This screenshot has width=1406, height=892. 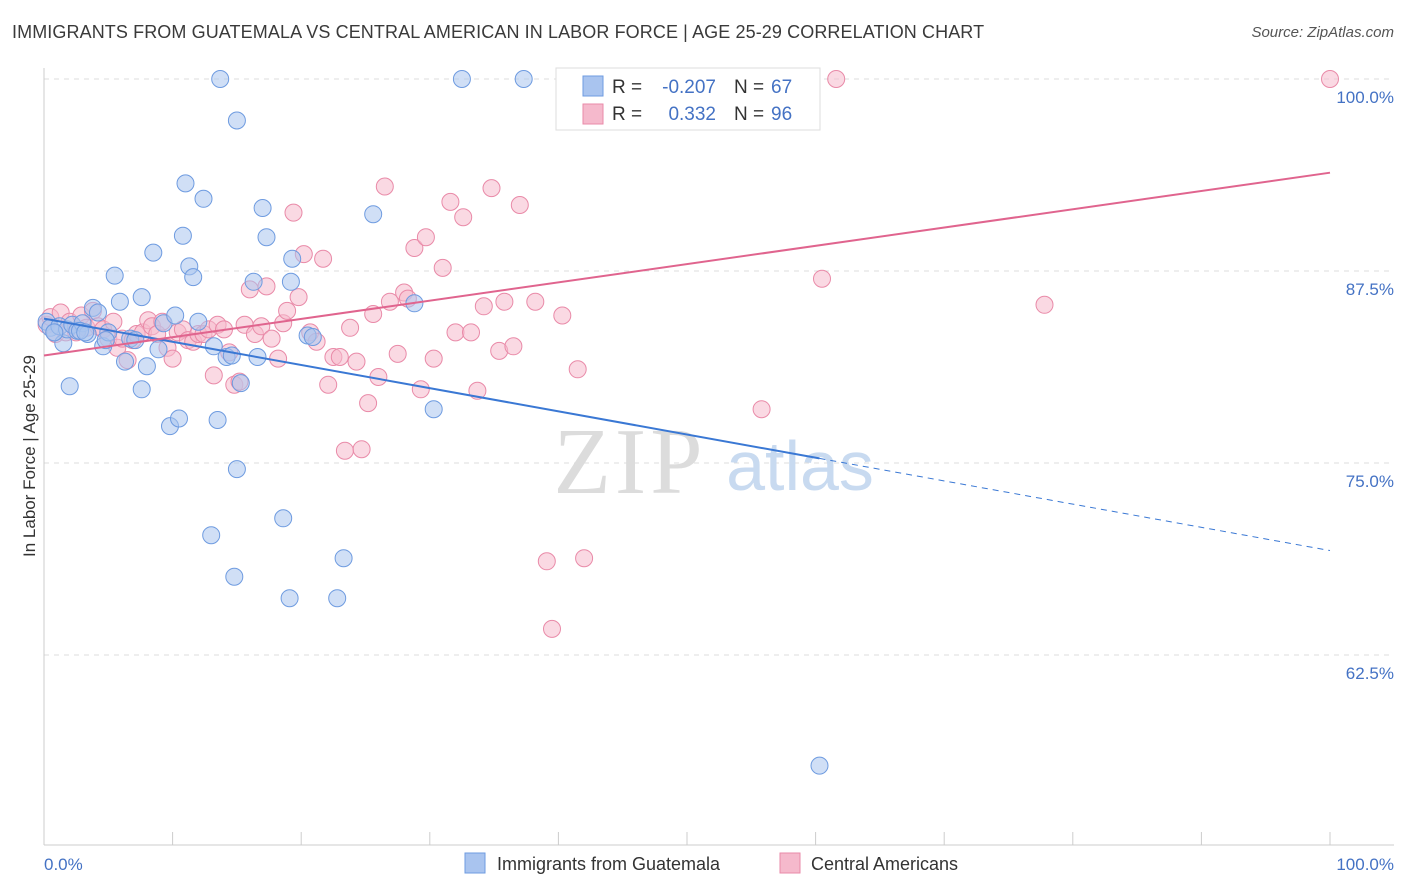 What do you see at coordinates (1365, 864) in the screenshot?
I see `x-tick-label-max: 100.0%` at bounding box center [1365, 864].